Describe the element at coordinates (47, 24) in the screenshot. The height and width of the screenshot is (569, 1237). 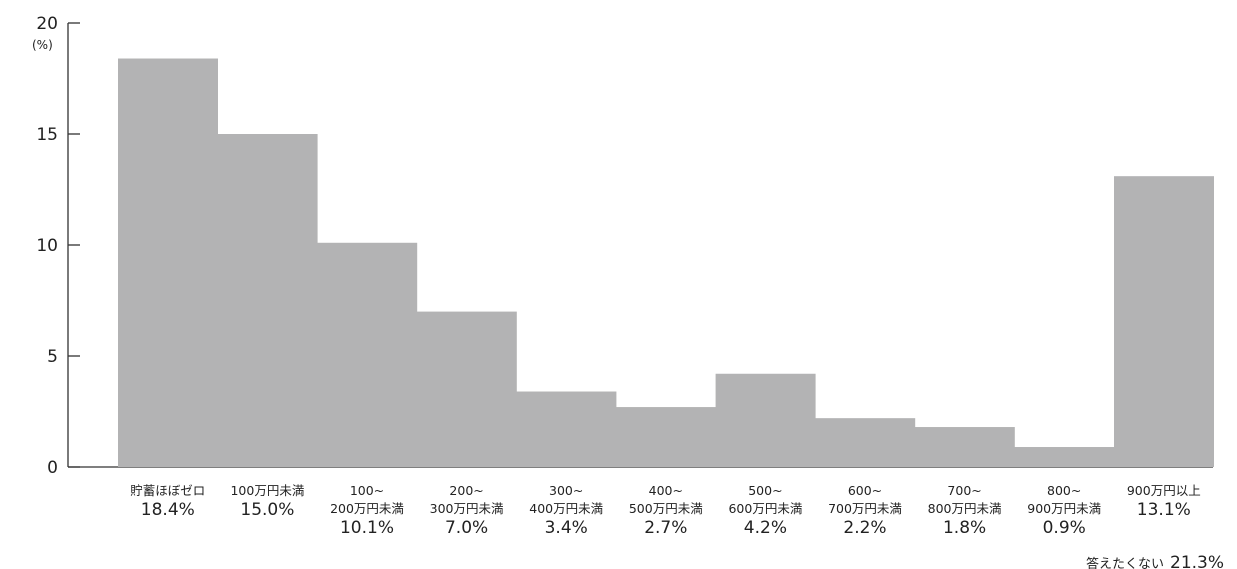
I see `y-tick-label: 20` at that location.